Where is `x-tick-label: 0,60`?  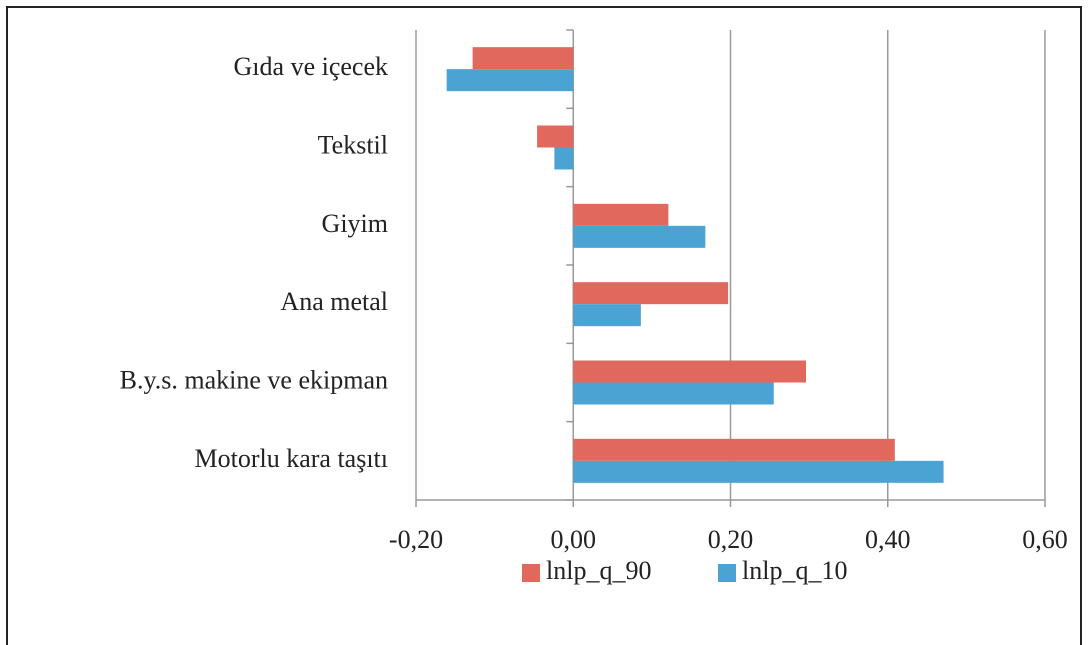 x-tick-label: 0,60 is located at coordinates (1045, 539).